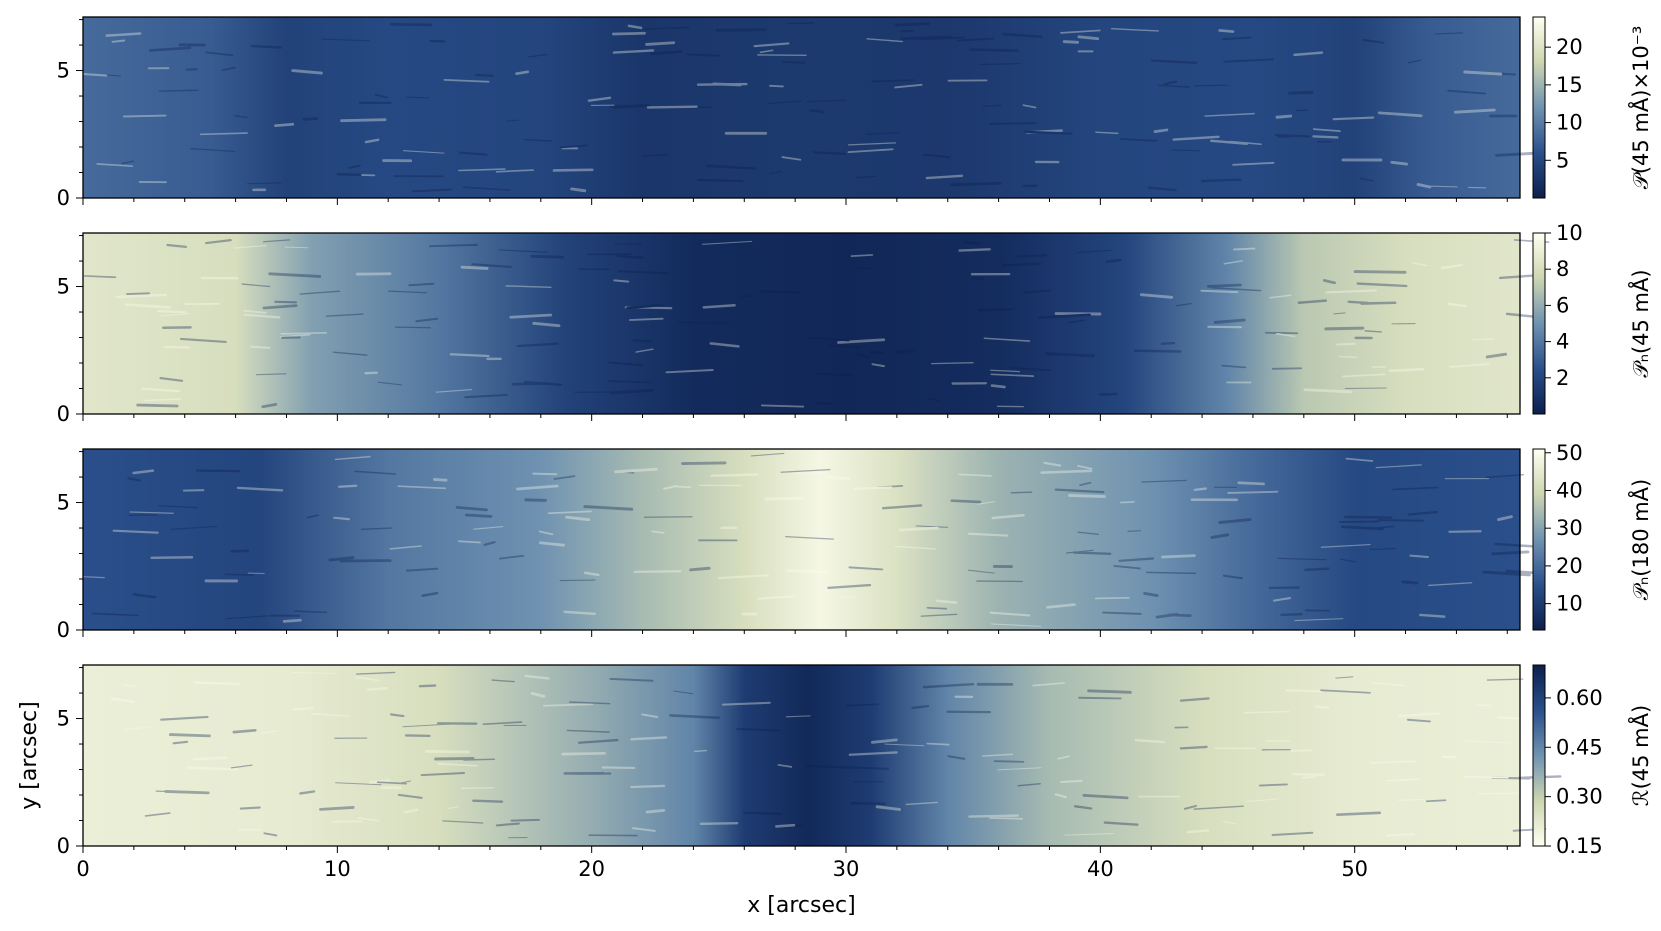 This screenshot has width=1661, height=931. What do you see at coordinates (1562, 269) in the screenshot?
I see `colorbar-tick-label: 8` at bounding box center [1562, 269].